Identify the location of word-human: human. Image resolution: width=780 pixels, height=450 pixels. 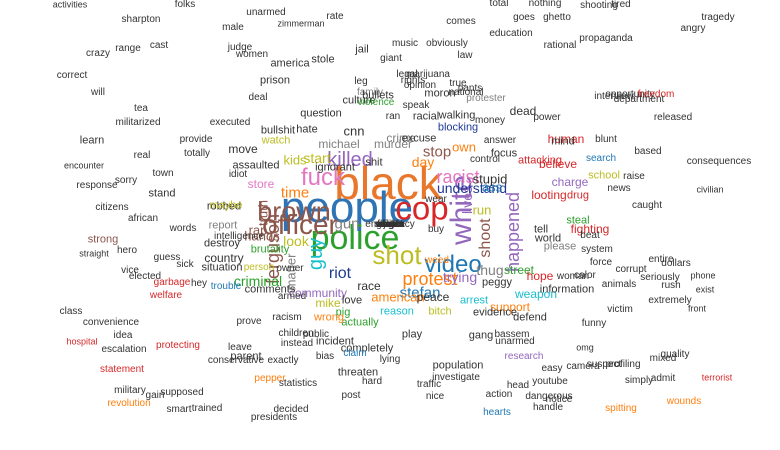
(566, 139).